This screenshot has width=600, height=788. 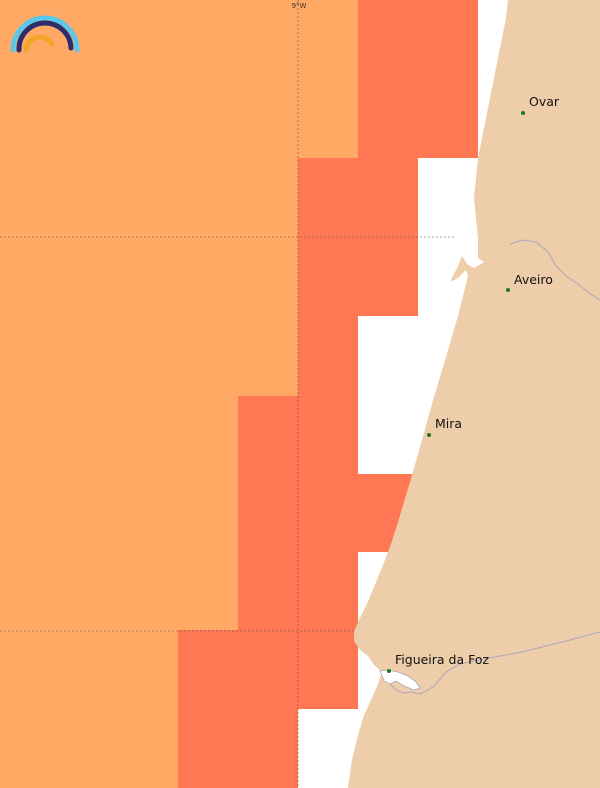 I want to click on place-mira: Mira, so click(x=444, y=426).